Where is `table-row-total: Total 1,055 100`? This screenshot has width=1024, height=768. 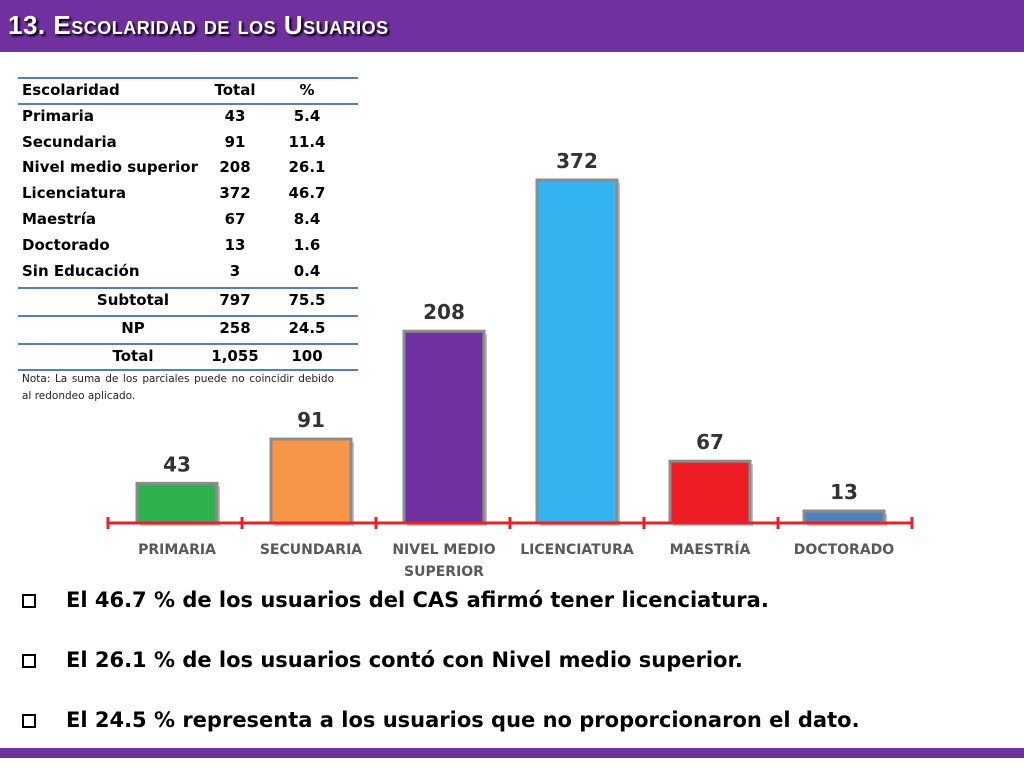
table-row-total: Total 1,055 100 is located at coordinates (188, 356).